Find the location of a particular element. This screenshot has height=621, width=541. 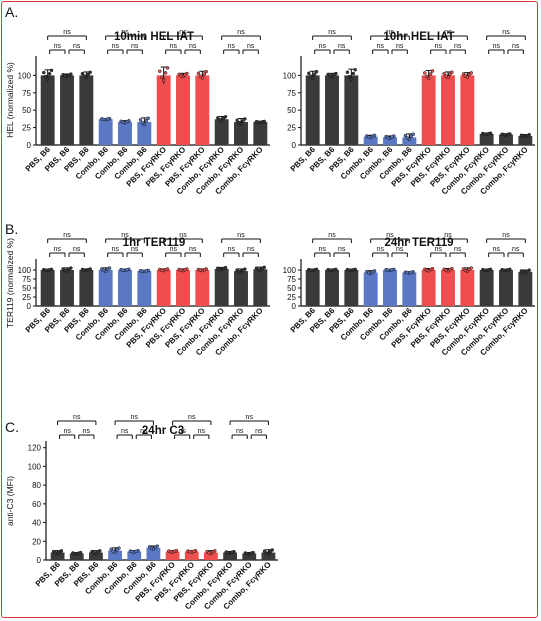

panel-letter-a: A. is located at coordinates (11, 12).